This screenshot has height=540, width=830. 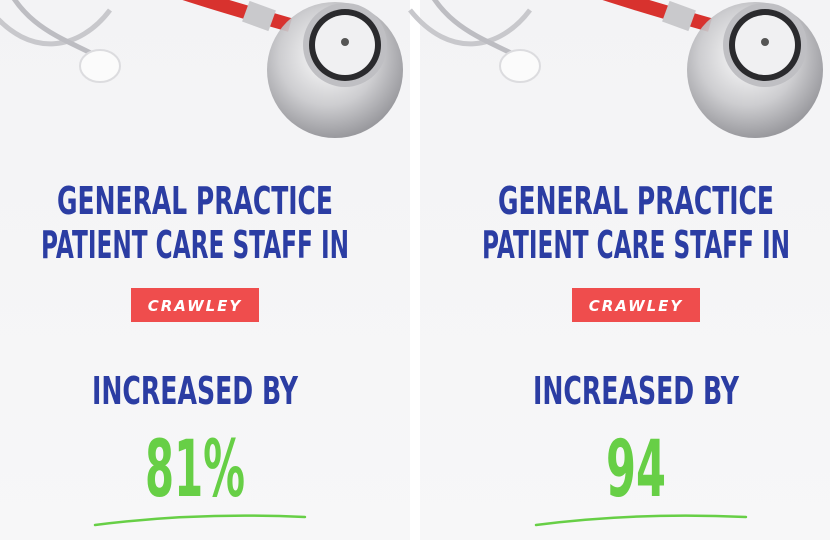 I want to click on figure: 81%, so click(x=195, y=470).